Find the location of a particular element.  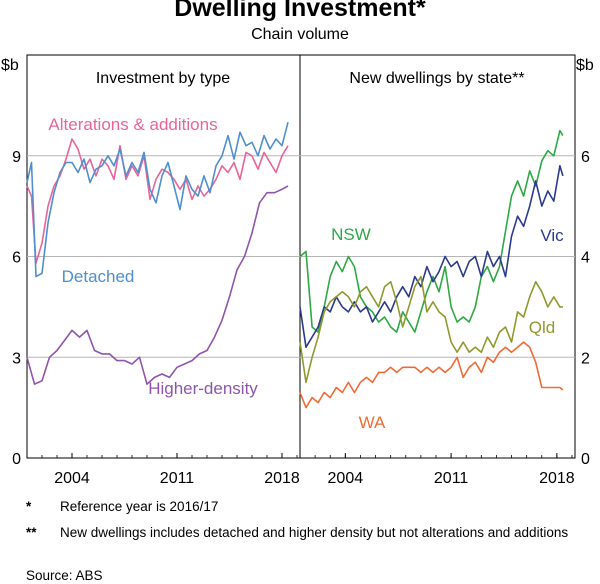

series-line-wa is located at coordinates (431, 375).